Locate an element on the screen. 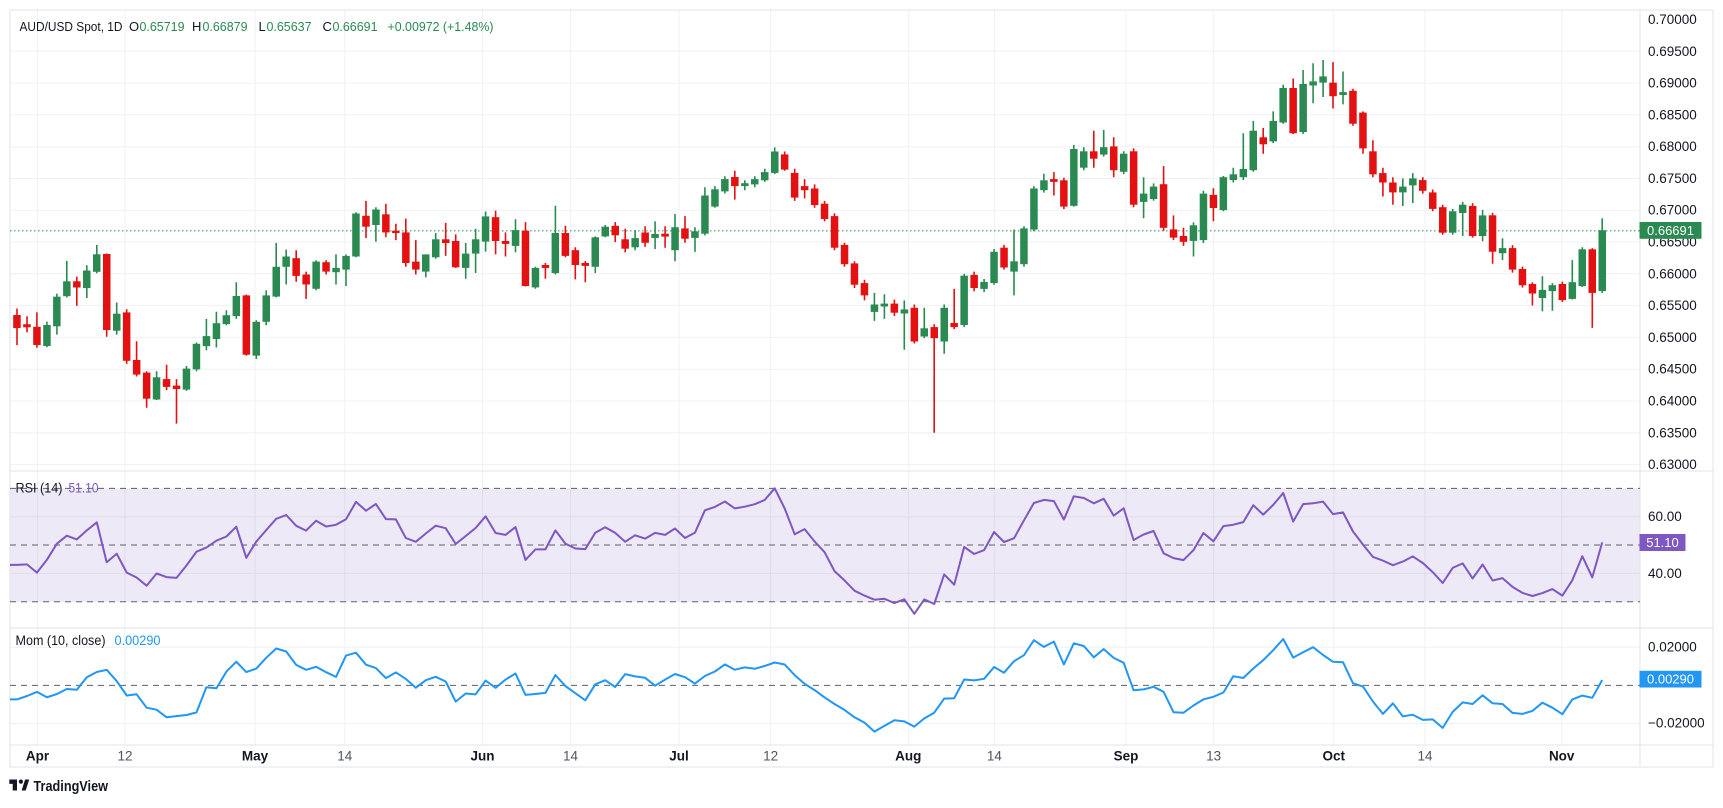 The width and height of the screenshot is (1723, 808). svg-text: 0.70000 is located at coordinates (1672, 19).